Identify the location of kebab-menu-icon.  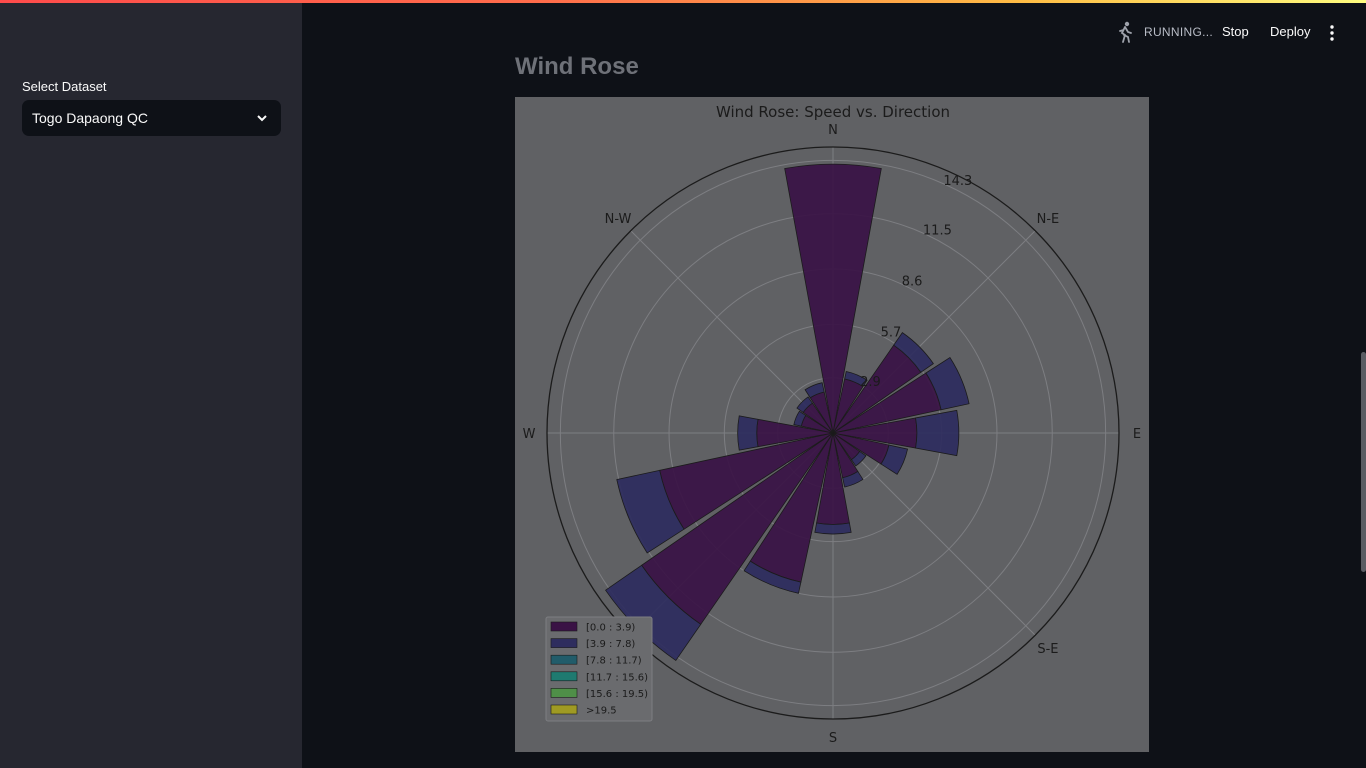
(1332, 33).